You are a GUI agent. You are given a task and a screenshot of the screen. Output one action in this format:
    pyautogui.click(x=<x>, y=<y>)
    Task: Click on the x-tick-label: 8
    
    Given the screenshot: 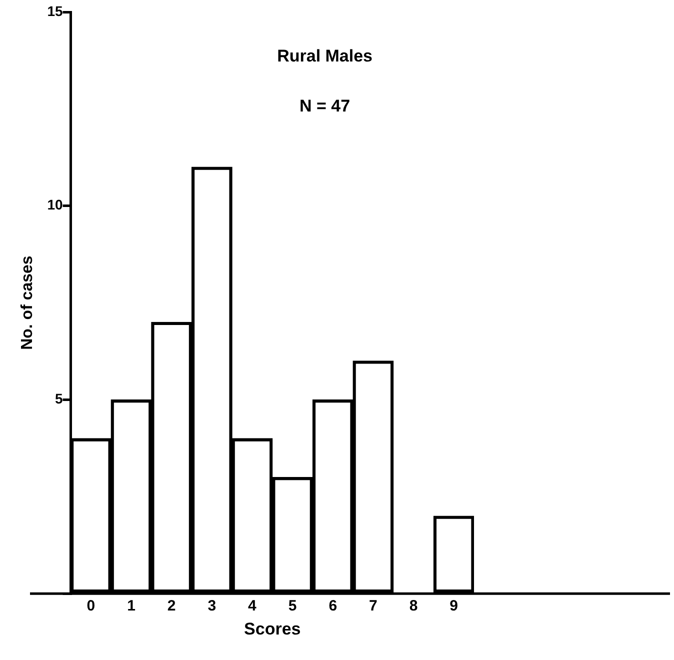 What is the action you would take?
    pyautogui.click(x=413, y=606)
    